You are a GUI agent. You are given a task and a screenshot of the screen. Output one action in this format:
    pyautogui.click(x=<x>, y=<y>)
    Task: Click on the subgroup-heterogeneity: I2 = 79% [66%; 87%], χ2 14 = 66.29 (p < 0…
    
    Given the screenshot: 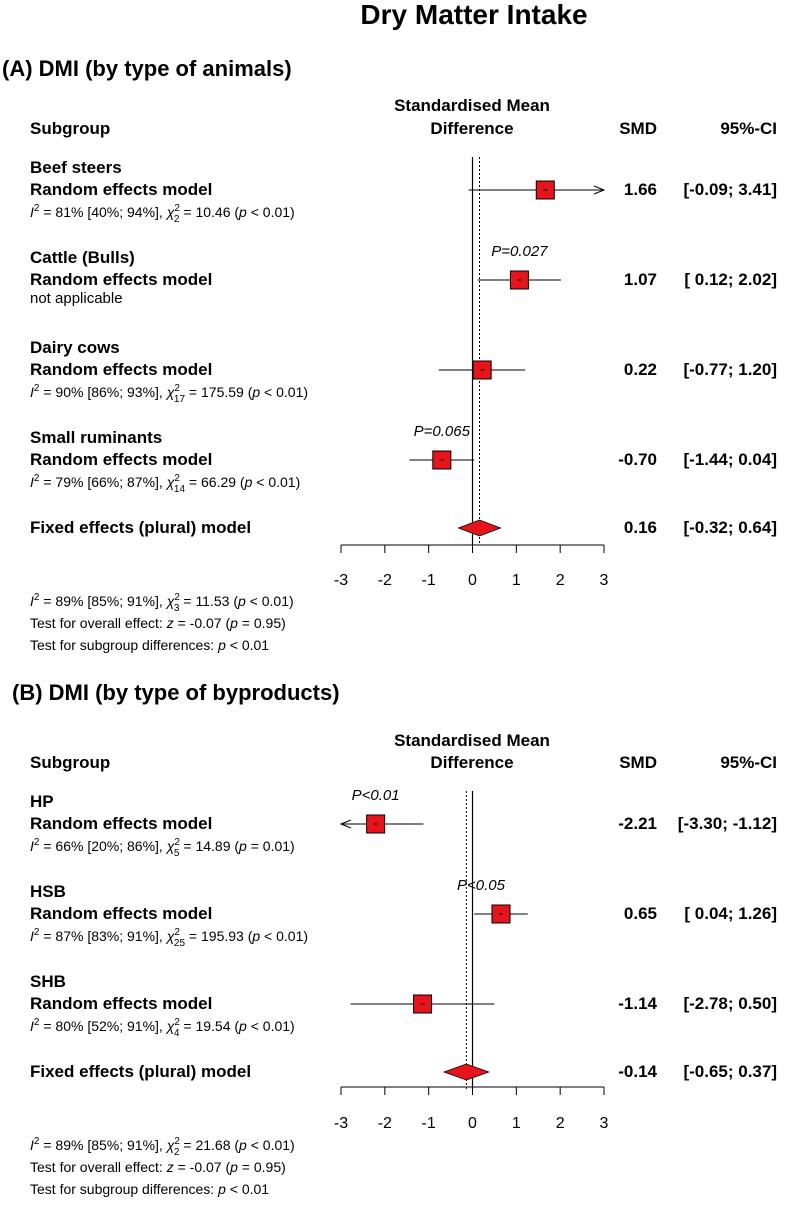 What is the action you would take?
    pyautogui.click(x=165, y=484)
    